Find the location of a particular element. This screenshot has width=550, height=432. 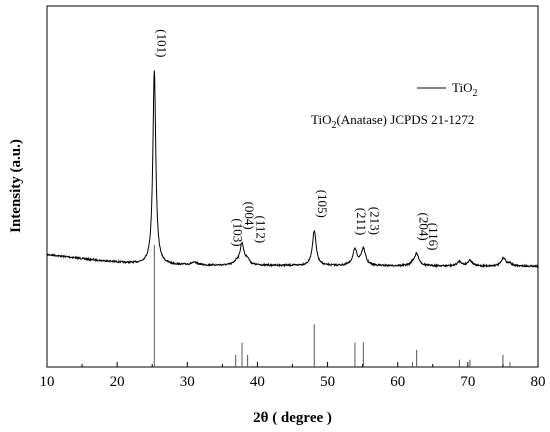

legend-reference-label: TiO2(Anatase) JCPDS 21-1272 is located at coordinates (392, 121).